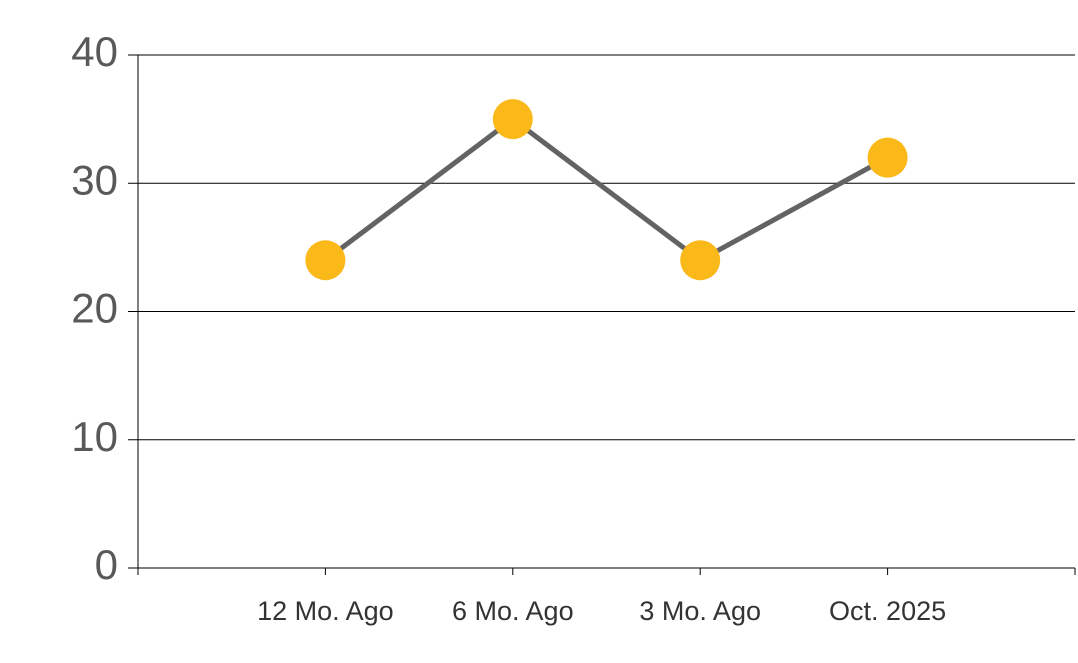 The image size is (1078, 663). I want to click on x-tick-label: Oct. 2025, so click(887, 611).